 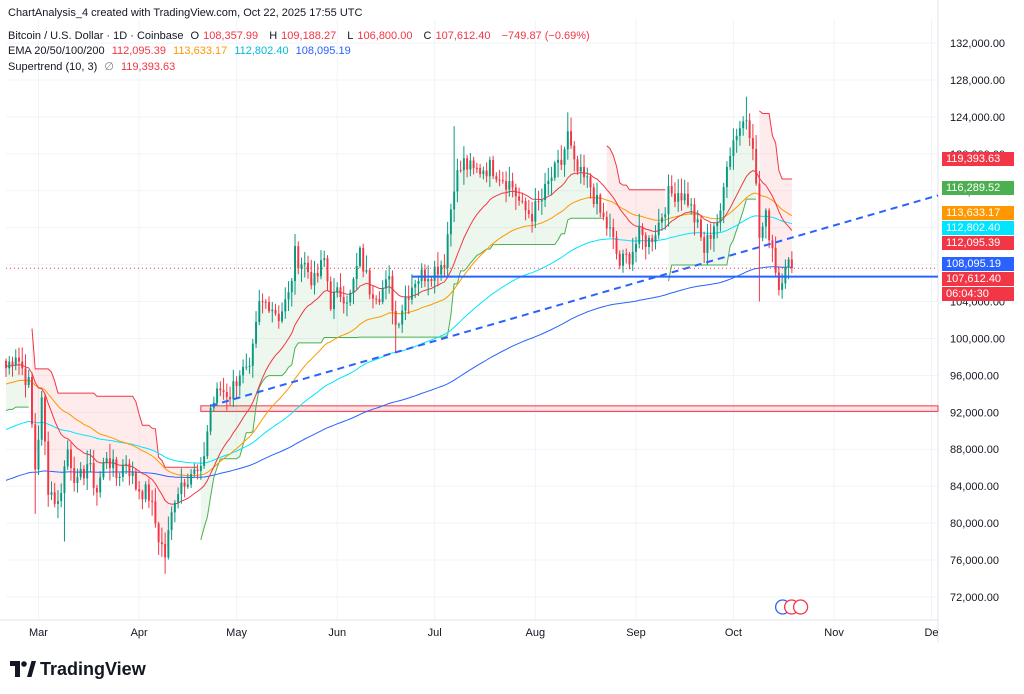 What do you see at coordinates (545, 36) in the screenshot?
I see `change-value: −749.87 (−0.69%)` at bounding box center [545, 36].